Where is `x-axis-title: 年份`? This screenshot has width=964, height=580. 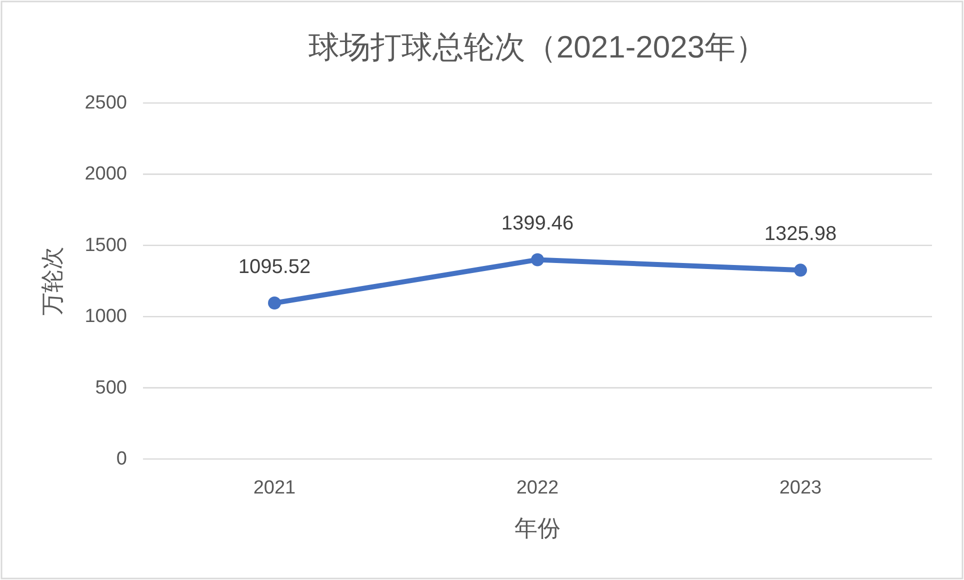 x-axis-title: 年份 is located at coordinates (537, 528).